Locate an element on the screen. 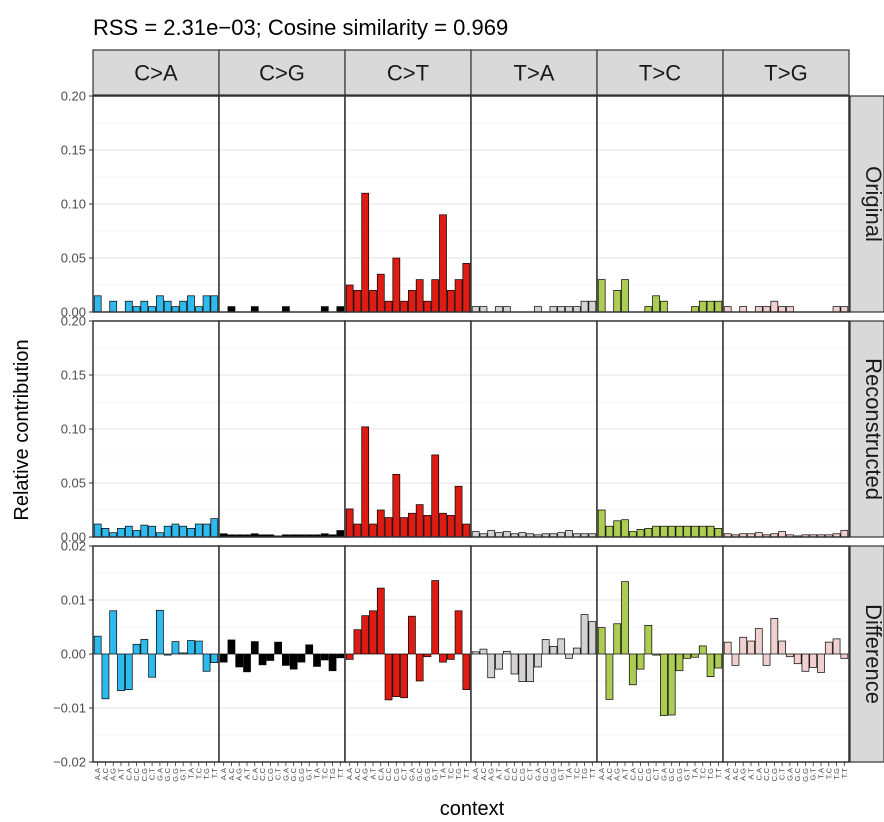 Image resolution: width=884 pixels, height=822 pixels. bar-difference-t-to-g-t-g is located at coordinates (836, 646).